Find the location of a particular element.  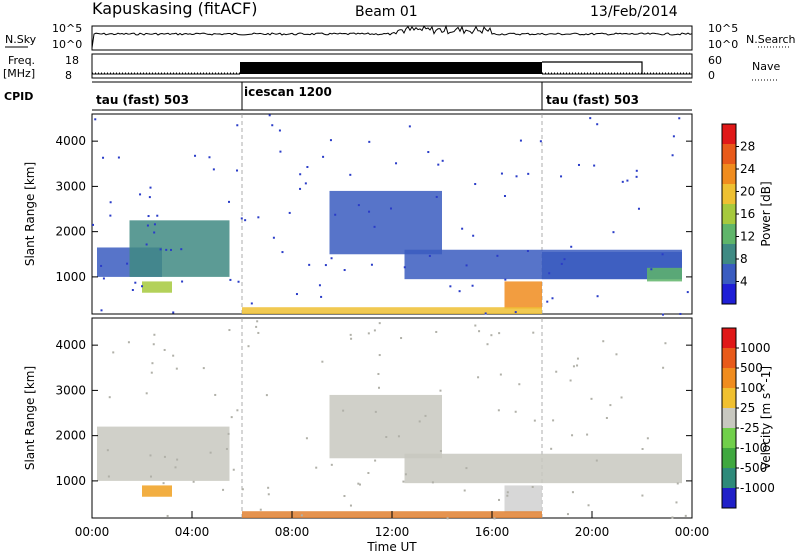

nave-tick-top: 60 is located at coordinates (715, 60).